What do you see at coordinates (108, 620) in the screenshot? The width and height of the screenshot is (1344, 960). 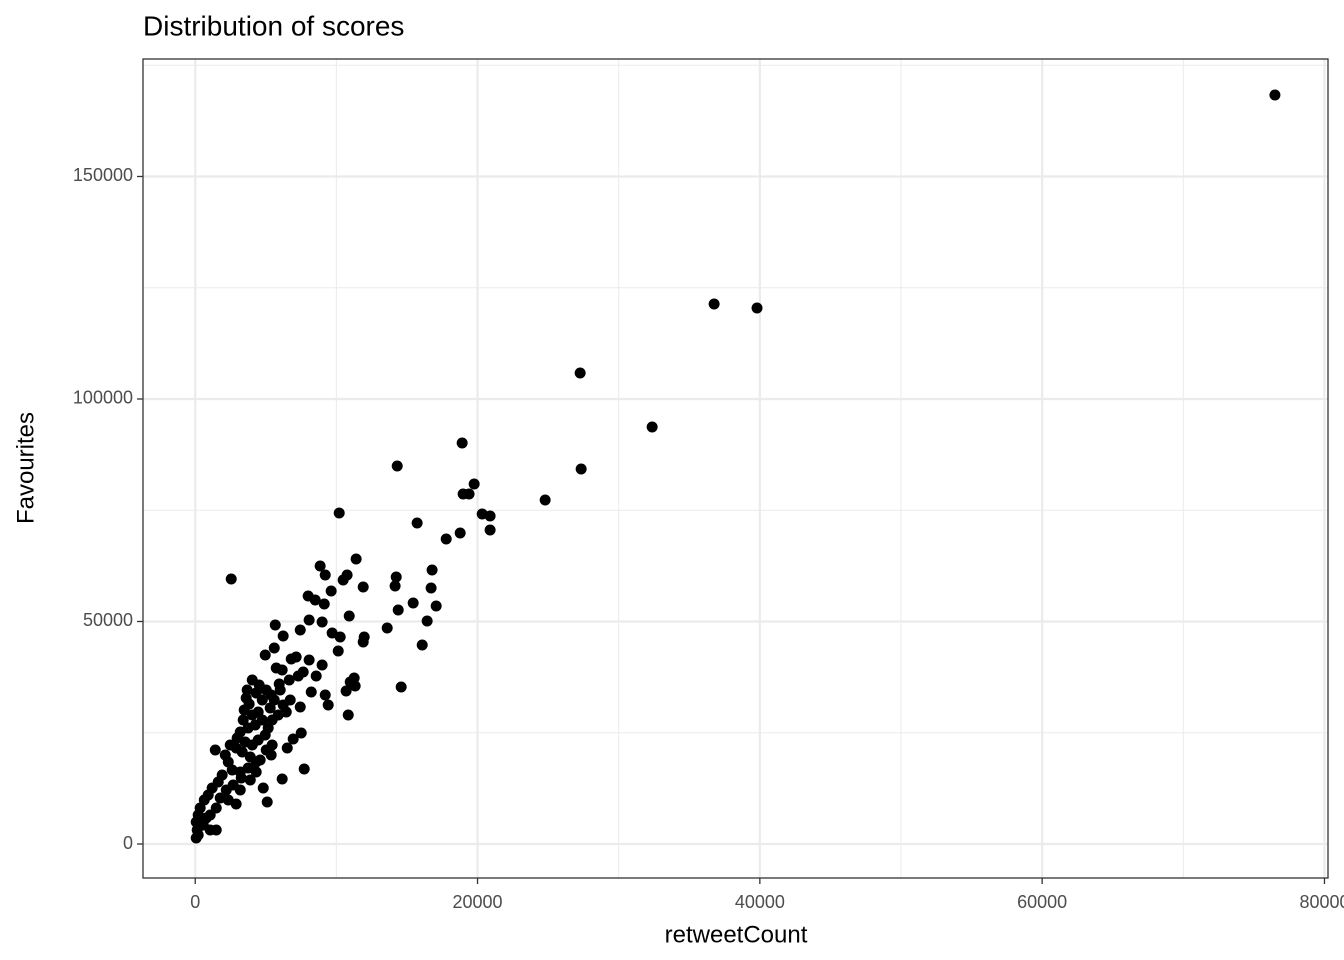 I see `y-tick-label: 50000` at bounding box center [108, 620].